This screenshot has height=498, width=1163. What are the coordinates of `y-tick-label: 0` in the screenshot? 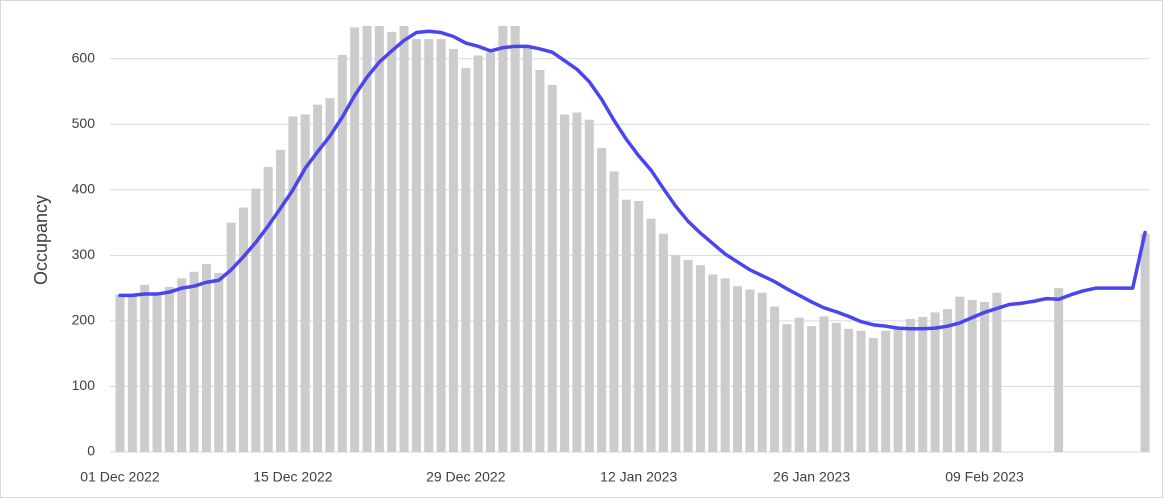 It's located at (91, 451).